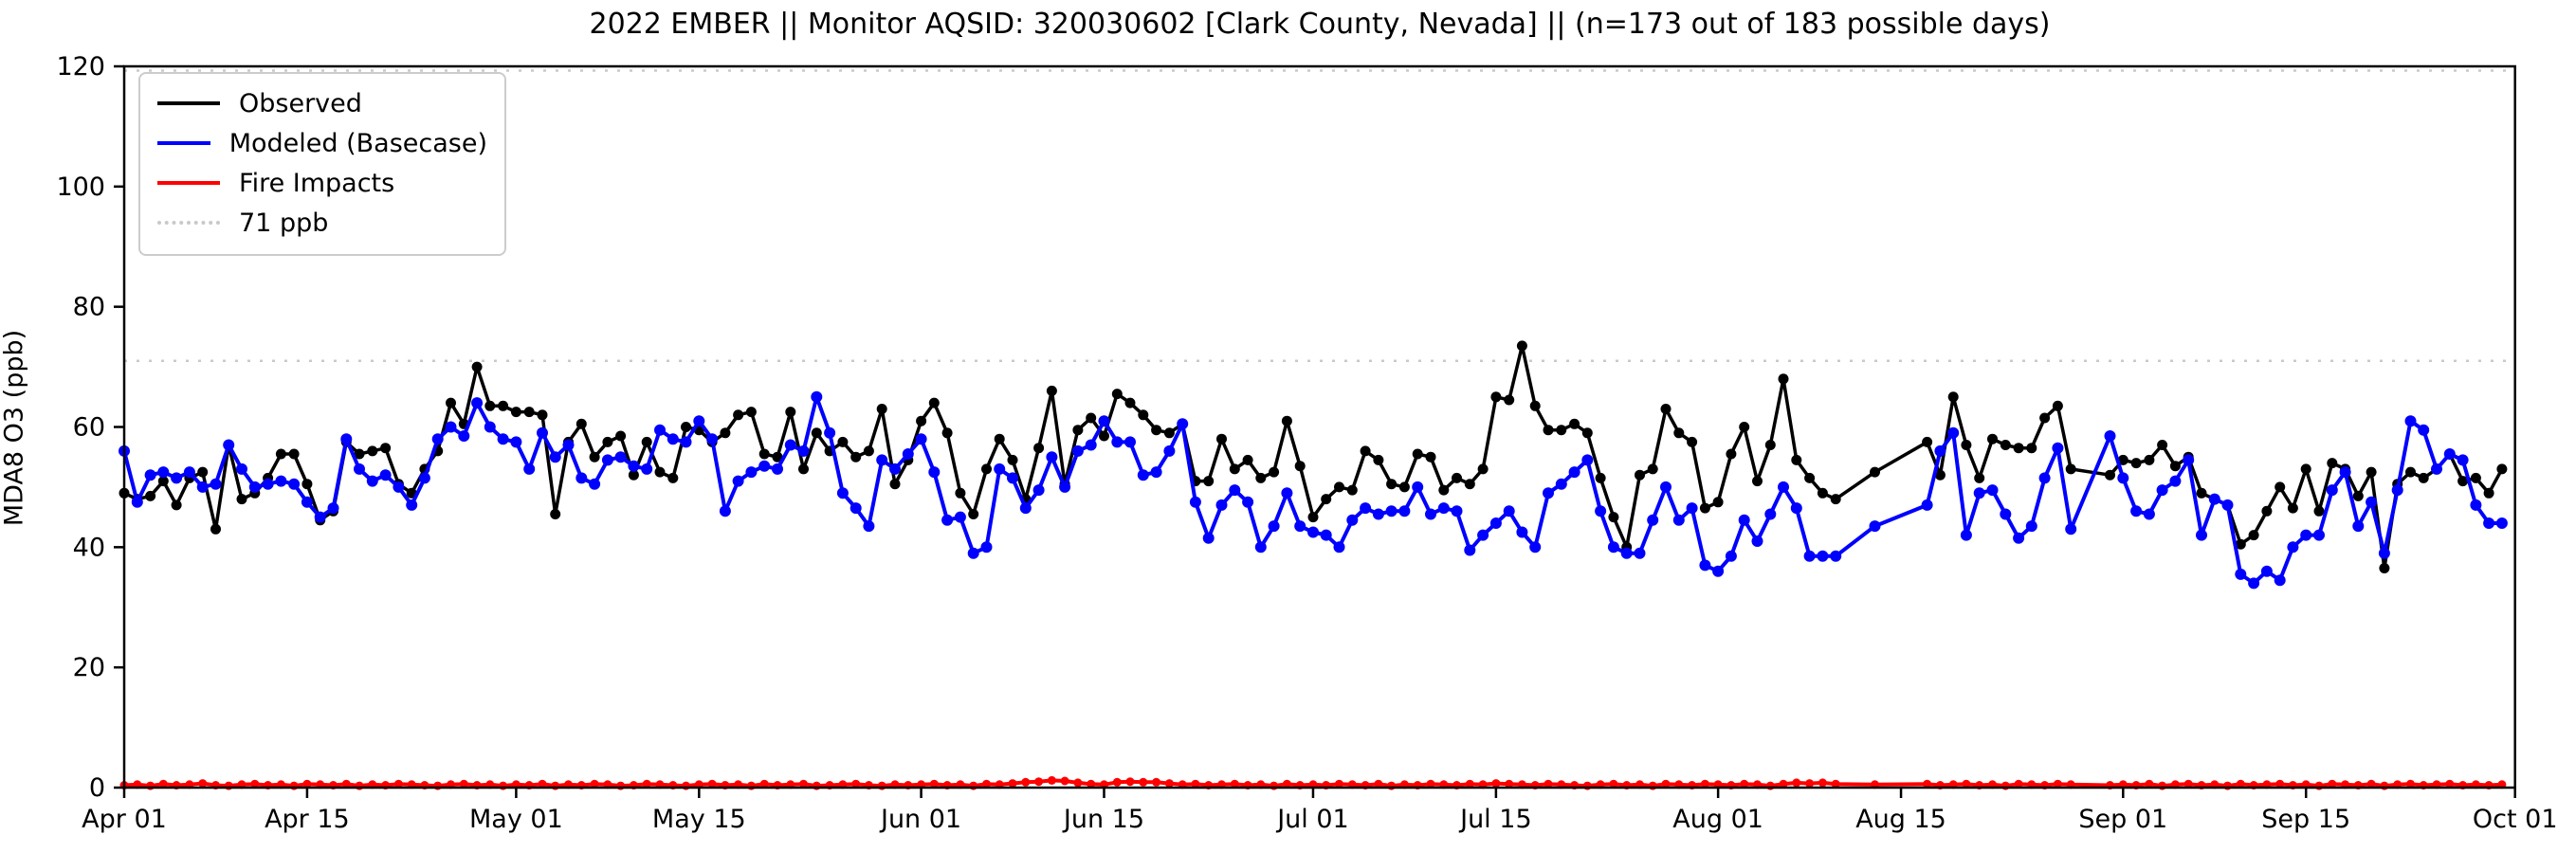 The width and height of the screenshot is (2576, 853). I want to click on y-axis-tick-label: 120, so click(80, 67).